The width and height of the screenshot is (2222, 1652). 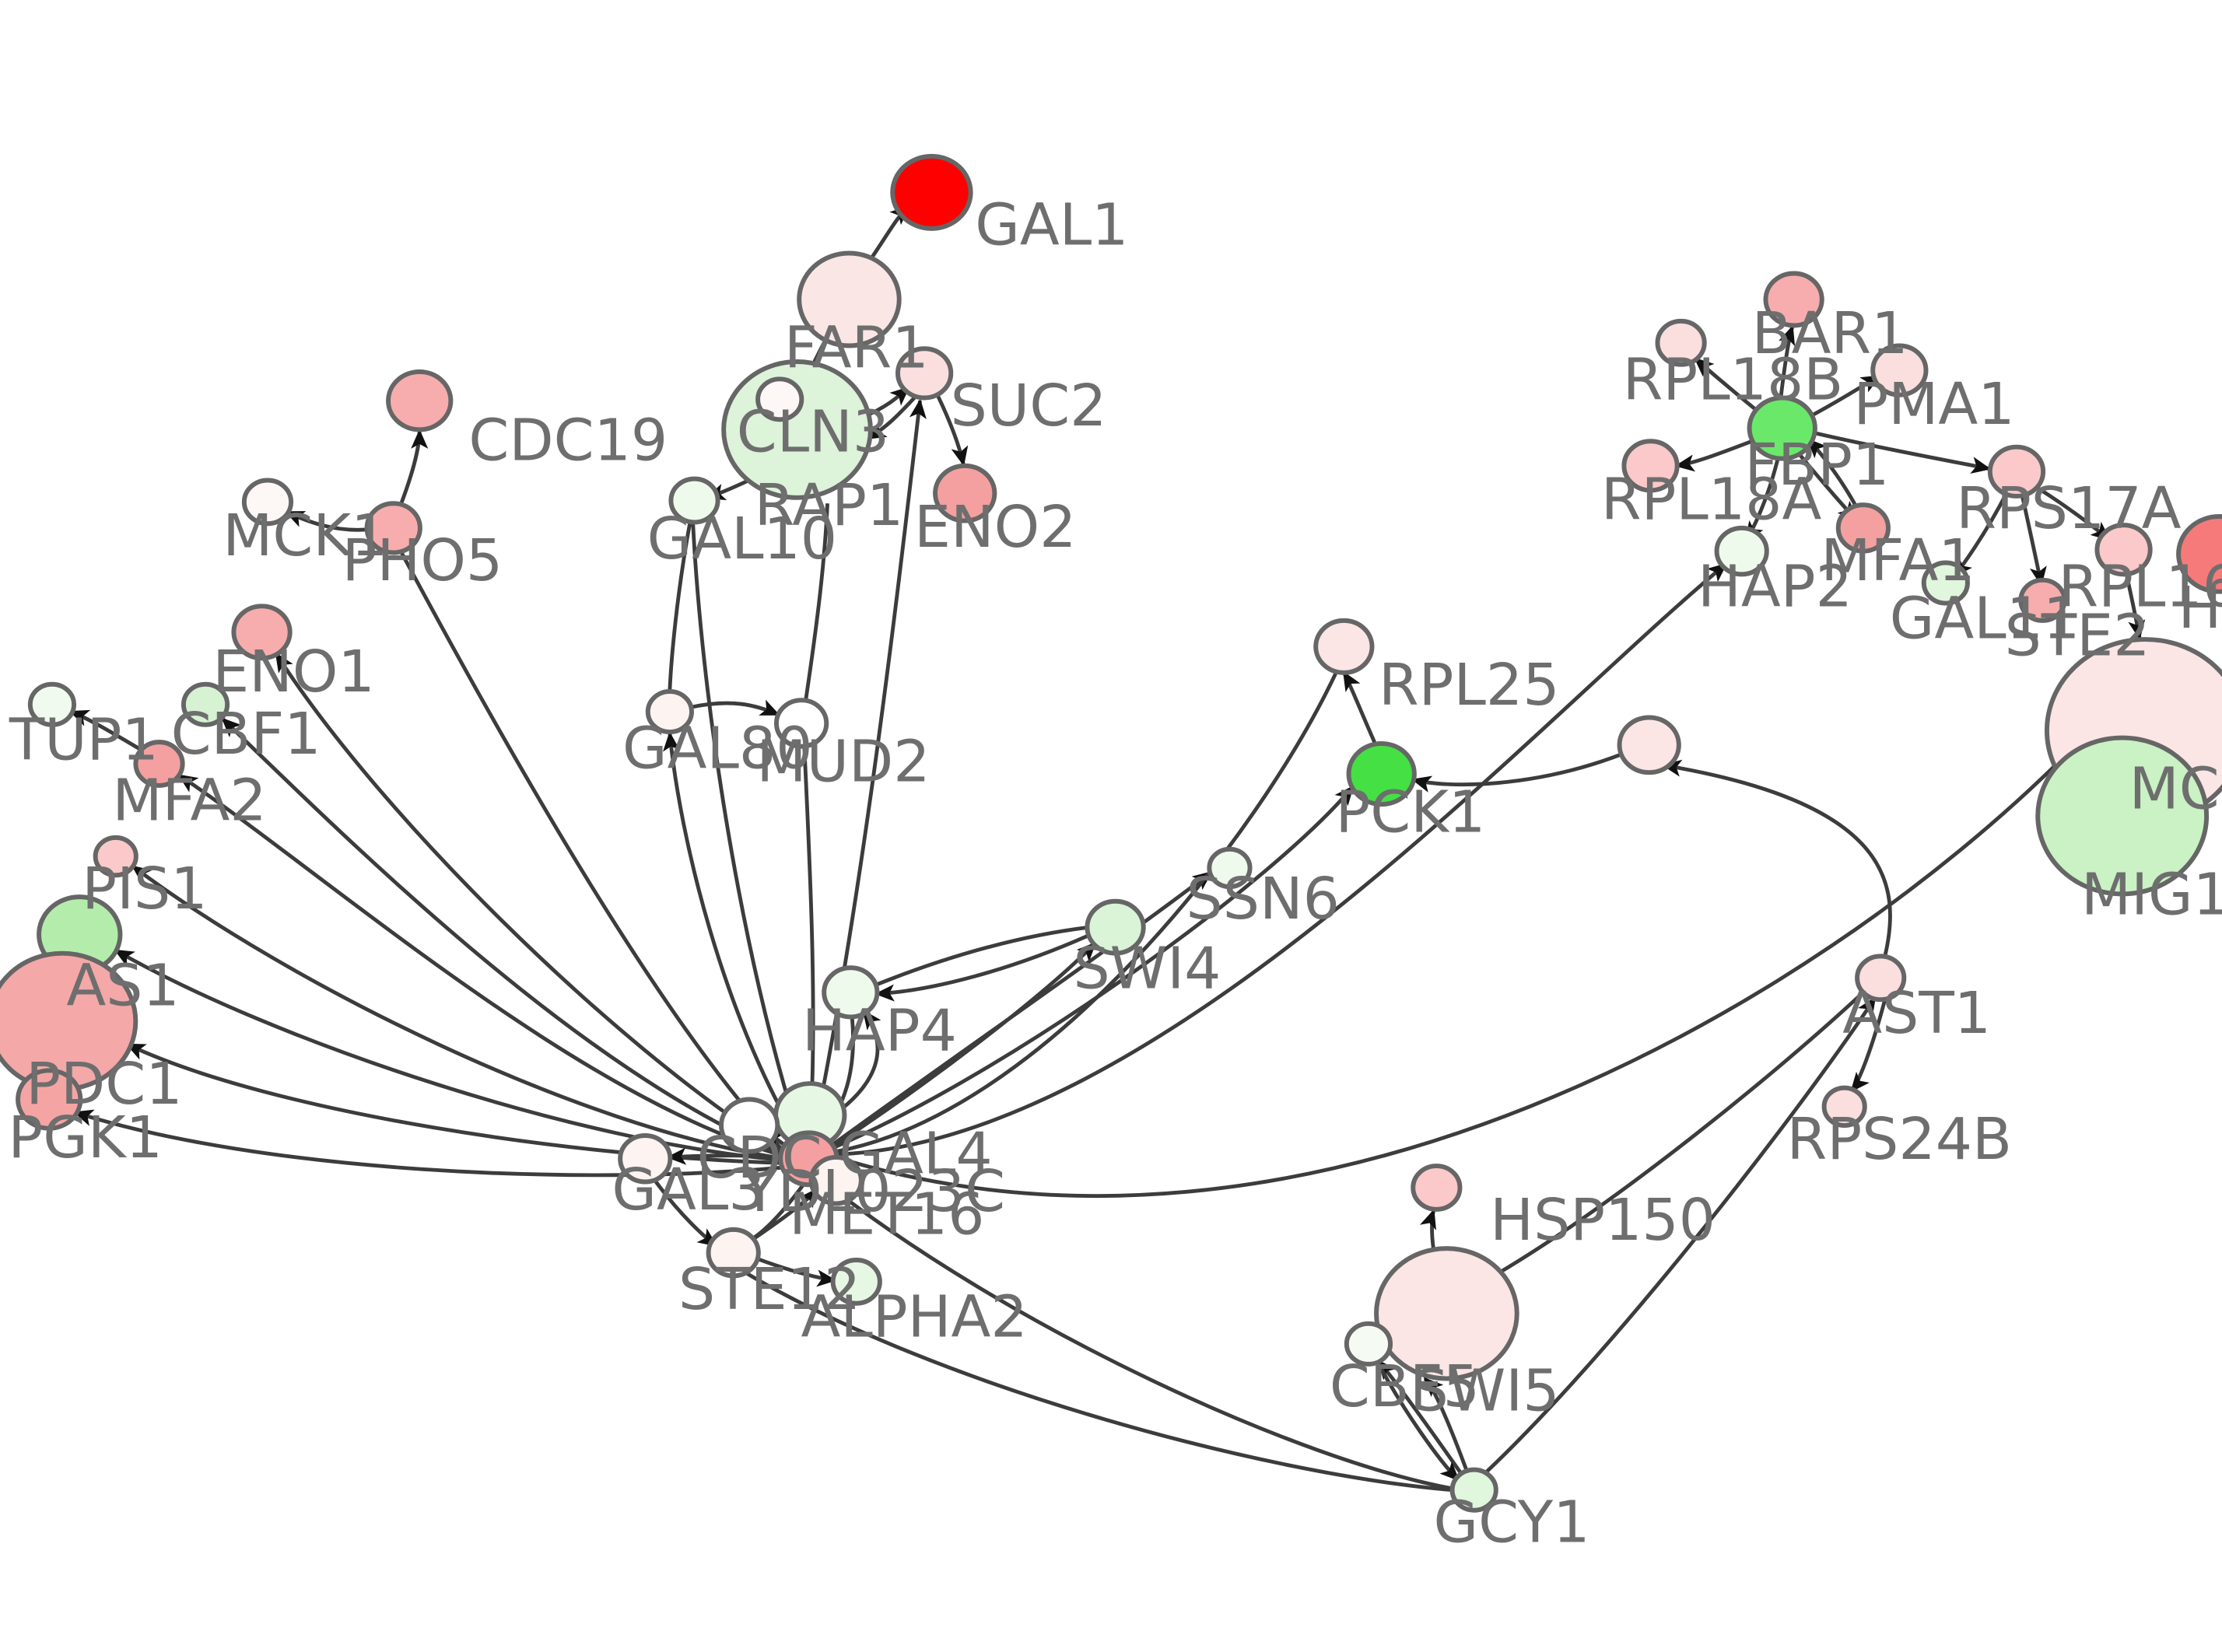 I want to click on edge-GAL4-to-ENO1, so click(x=529, y=902).